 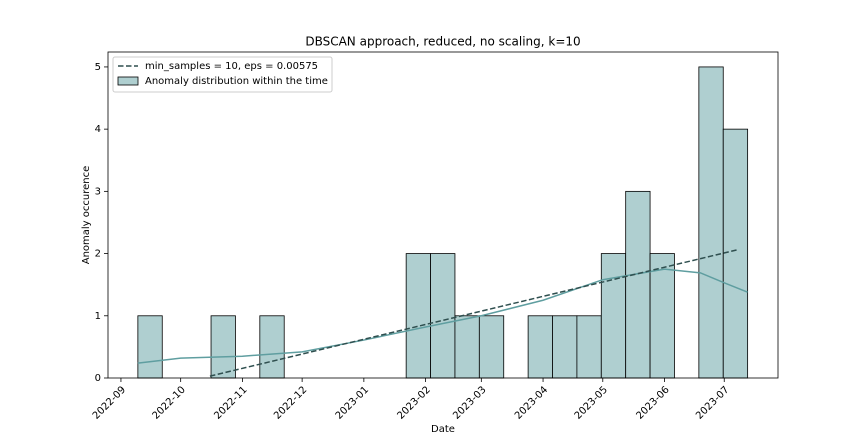 I want to click on y-tick-label: 2, so click(x=98, y=254).